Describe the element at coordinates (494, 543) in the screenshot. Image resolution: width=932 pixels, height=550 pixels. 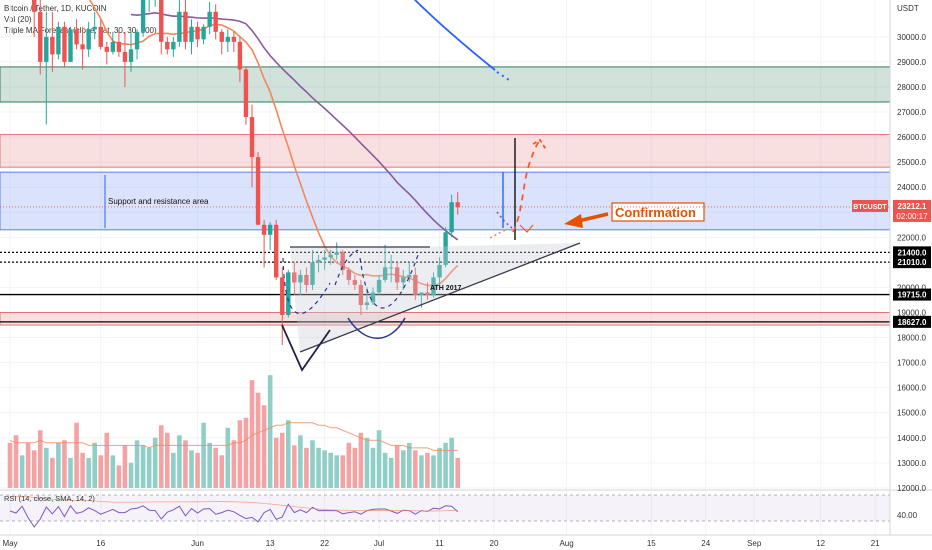
I see `time-tick-label: 20` at that location.